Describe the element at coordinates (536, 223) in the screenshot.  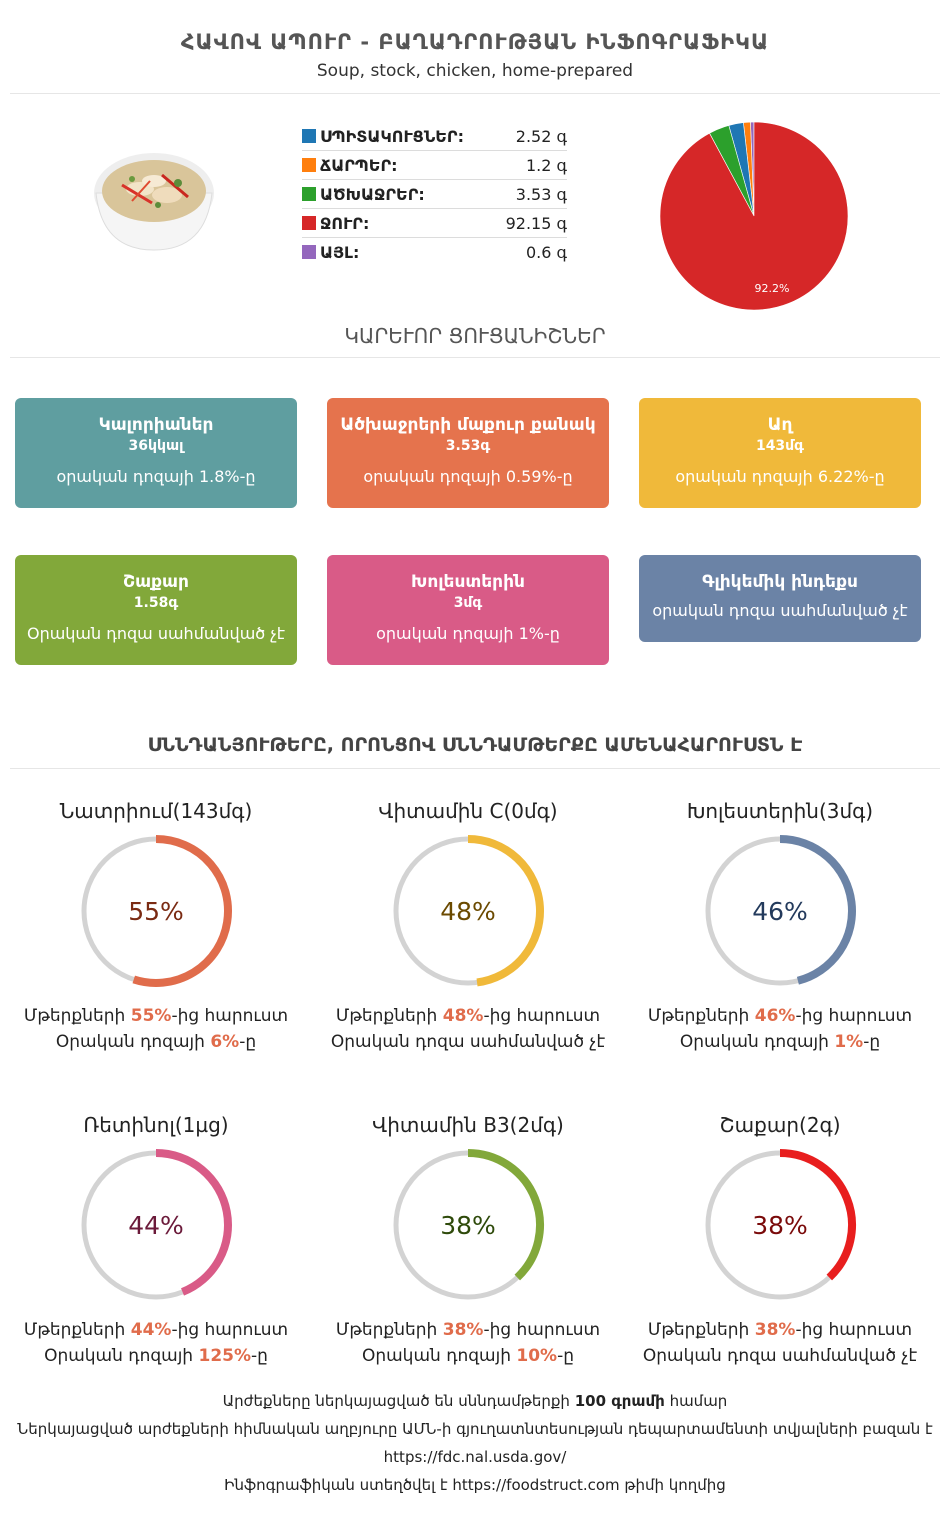
I see `macro-value: 92.15 գ` at that location.